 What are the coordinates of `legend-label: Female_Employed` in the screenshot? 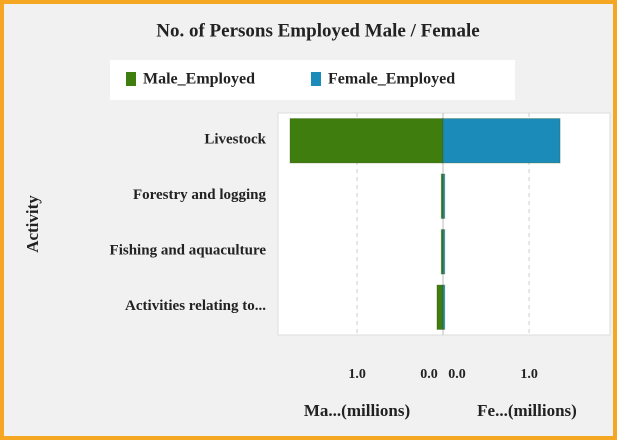 It's located at (391, 79).